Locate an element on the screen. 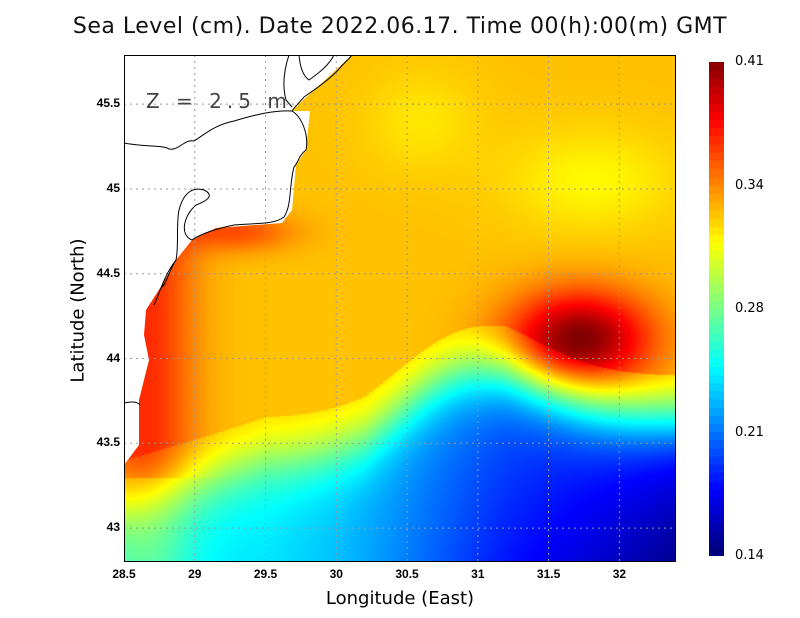  y-tick-label: 45 is located at coordinates (113, 187).